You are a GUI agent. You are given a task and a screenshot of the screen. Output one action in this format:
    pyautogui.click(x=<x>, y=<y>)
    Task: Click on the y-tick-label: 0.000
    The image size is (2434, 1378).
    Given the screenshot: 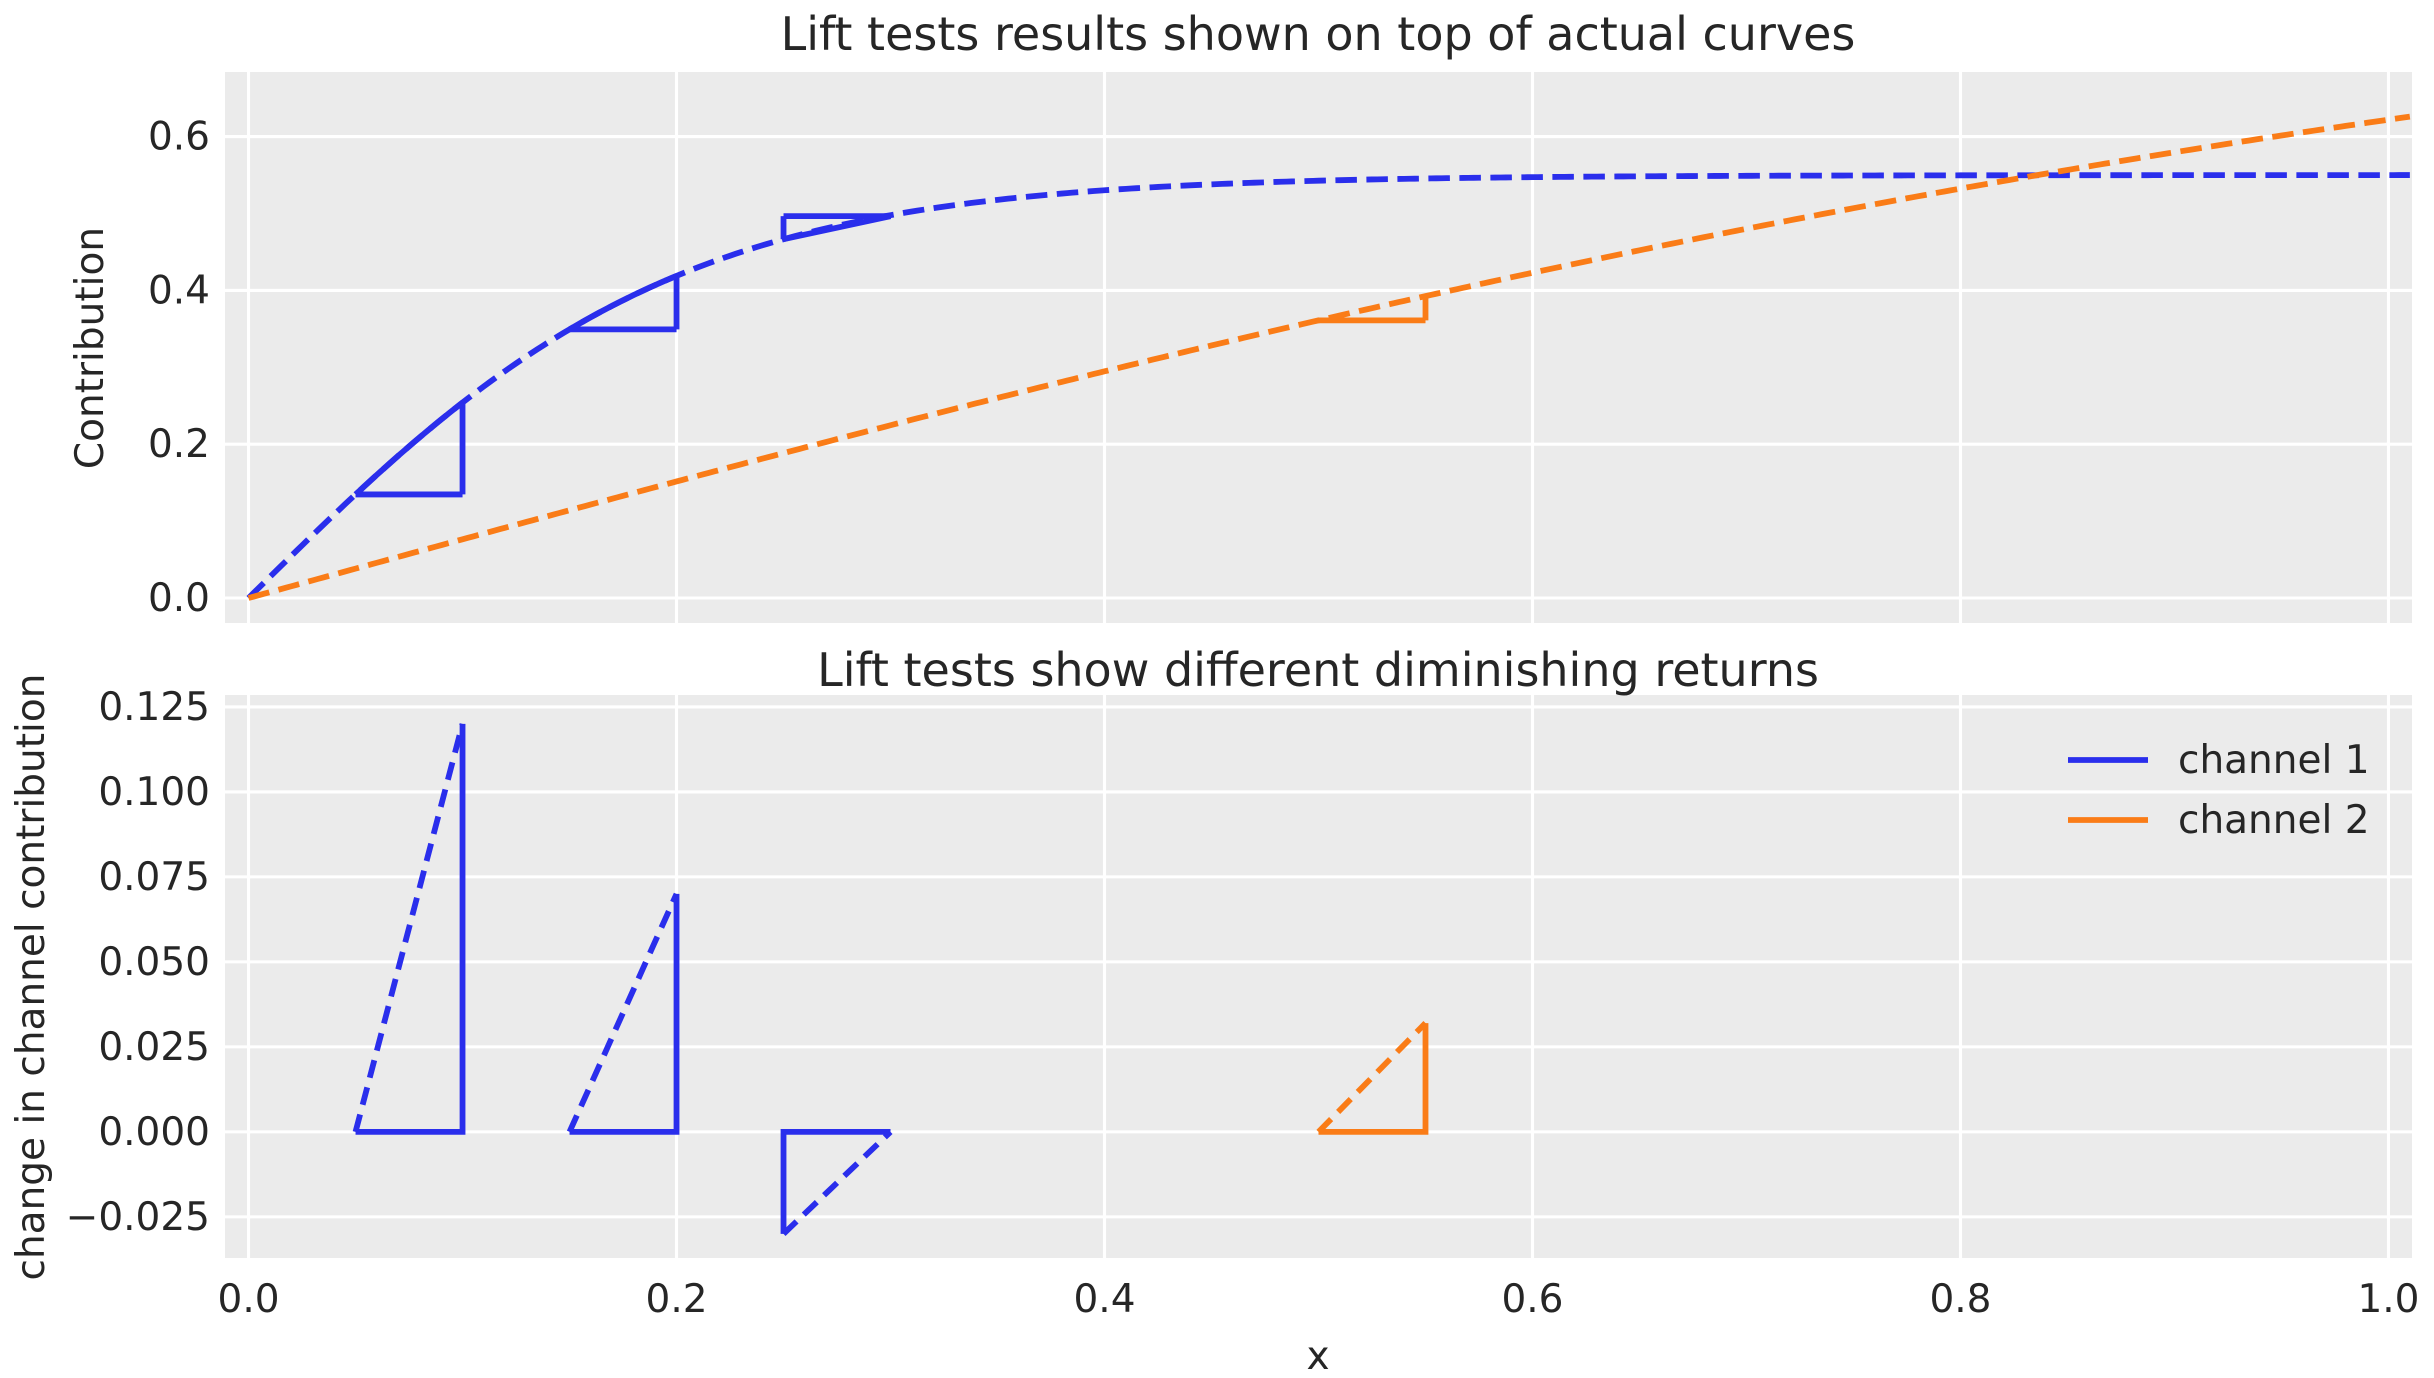 What is the action you would take?
    pyautogui.click(x=154, y=1132)
    